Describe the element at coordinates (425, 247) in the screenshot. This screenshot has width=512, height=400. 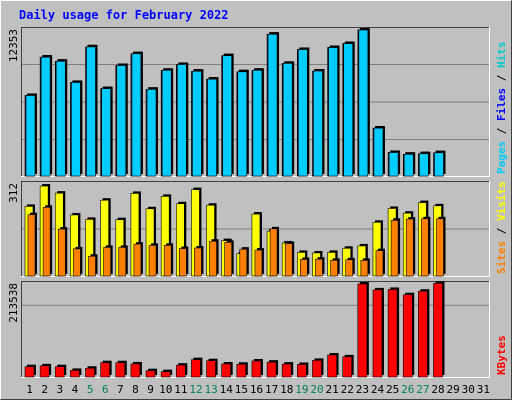
I see `bar-sites-27-face` at that location.